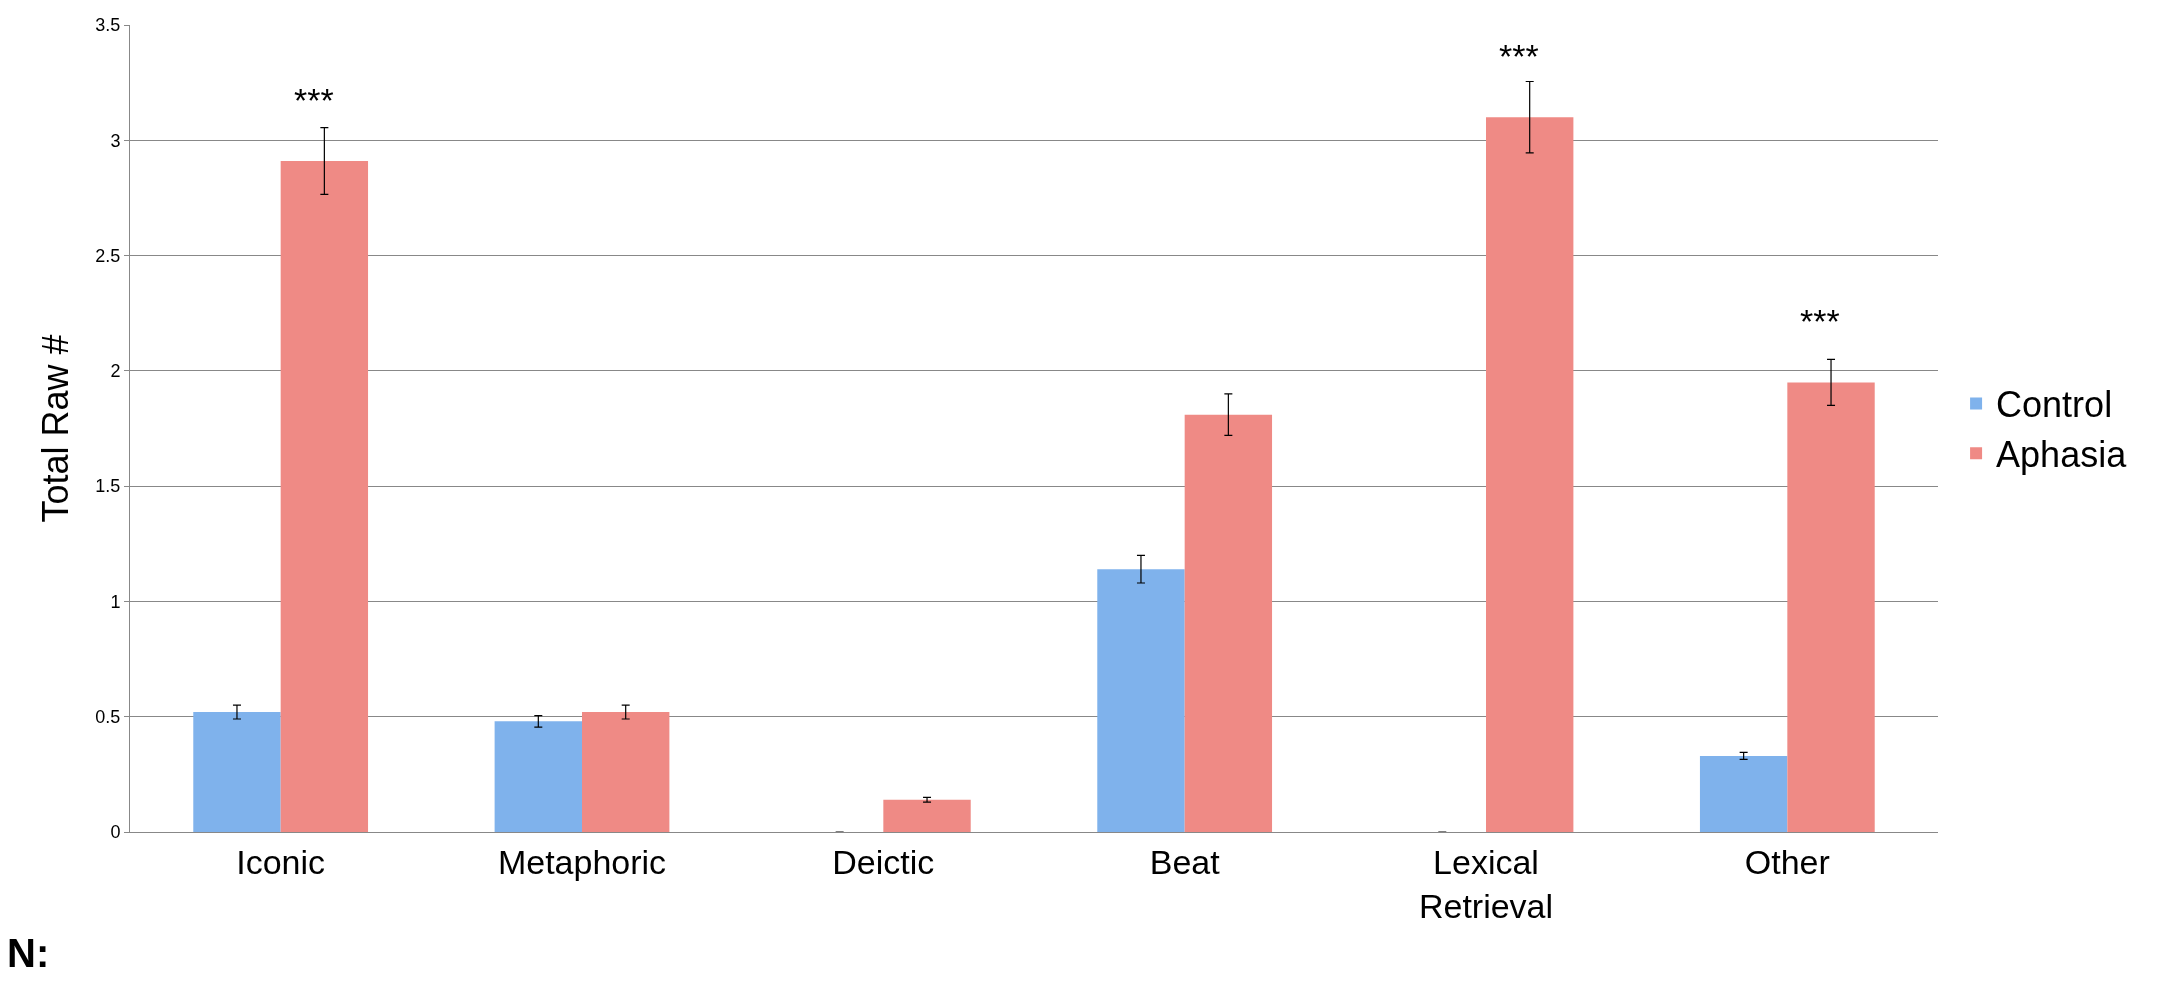 This screenshot has width=2168, height=982. Describe the element at coordinates (108, 255) in the screenshot. I see `y-tick-label: 2.5` at that location.